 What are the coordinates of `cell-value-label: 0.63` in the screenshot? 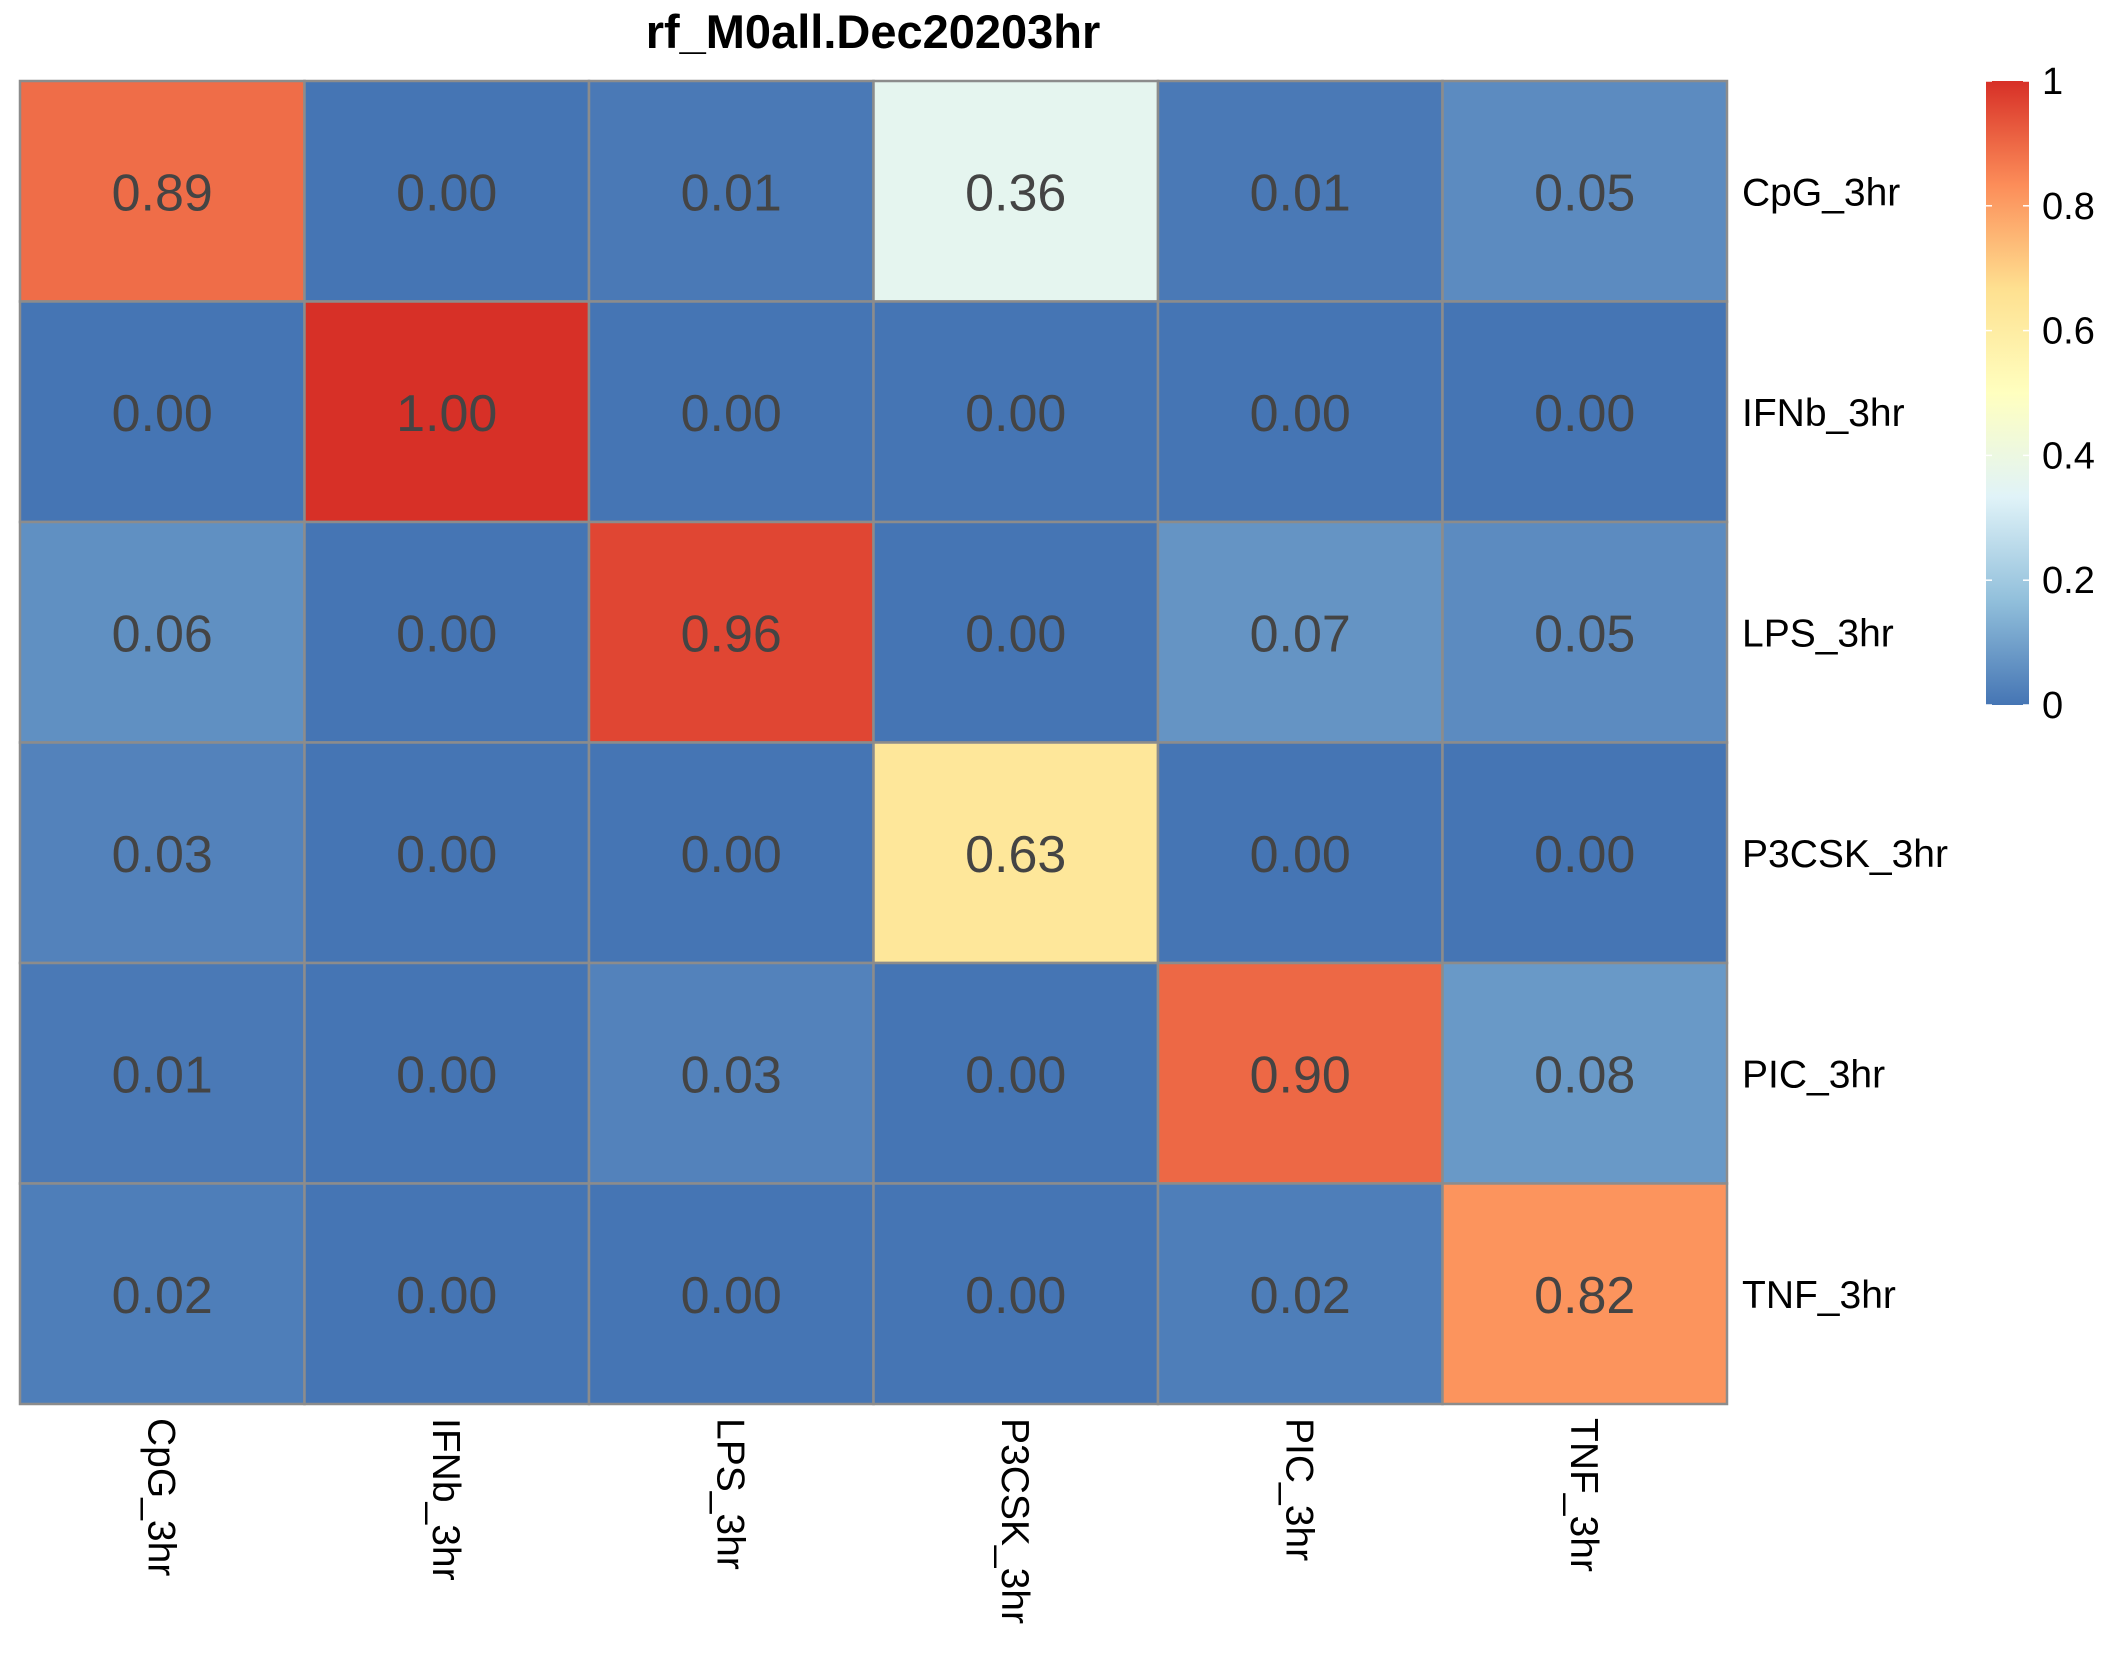 It's located at (1015, 855).